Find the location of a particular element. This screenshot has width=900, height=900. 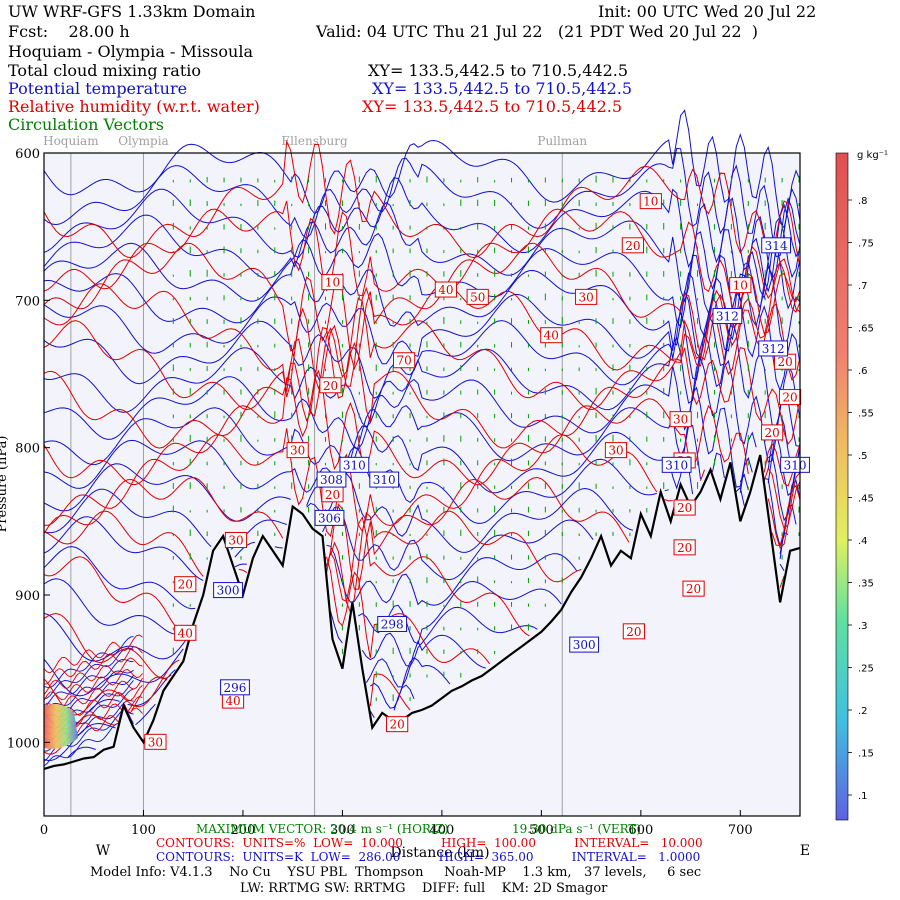

colorbar is located at coordinates (842, 486).